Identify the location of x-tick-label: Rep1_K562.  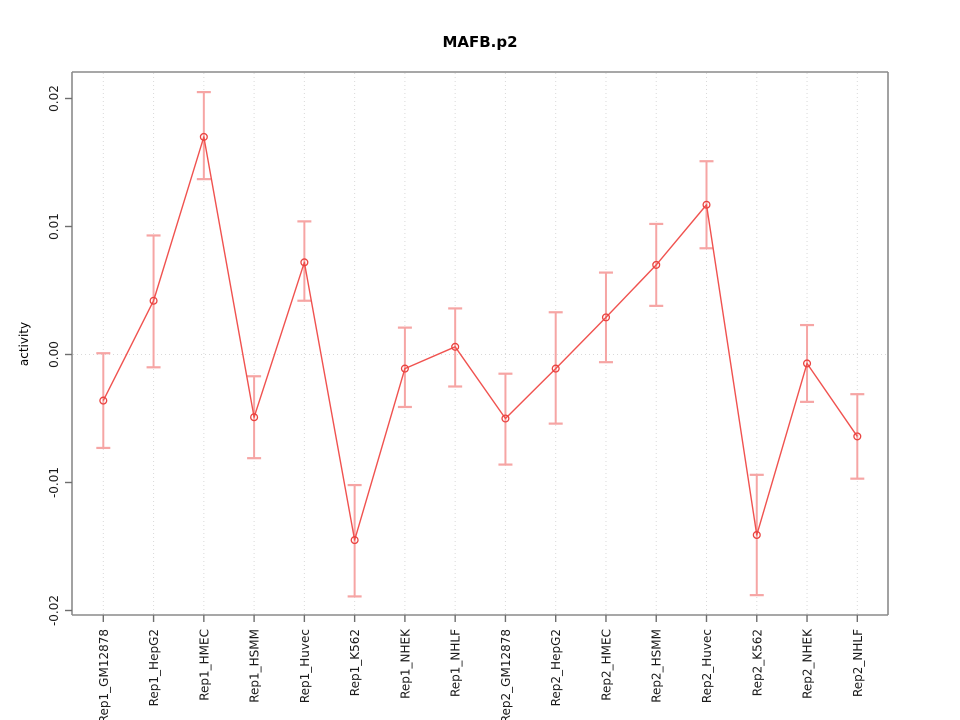
(355, 662).